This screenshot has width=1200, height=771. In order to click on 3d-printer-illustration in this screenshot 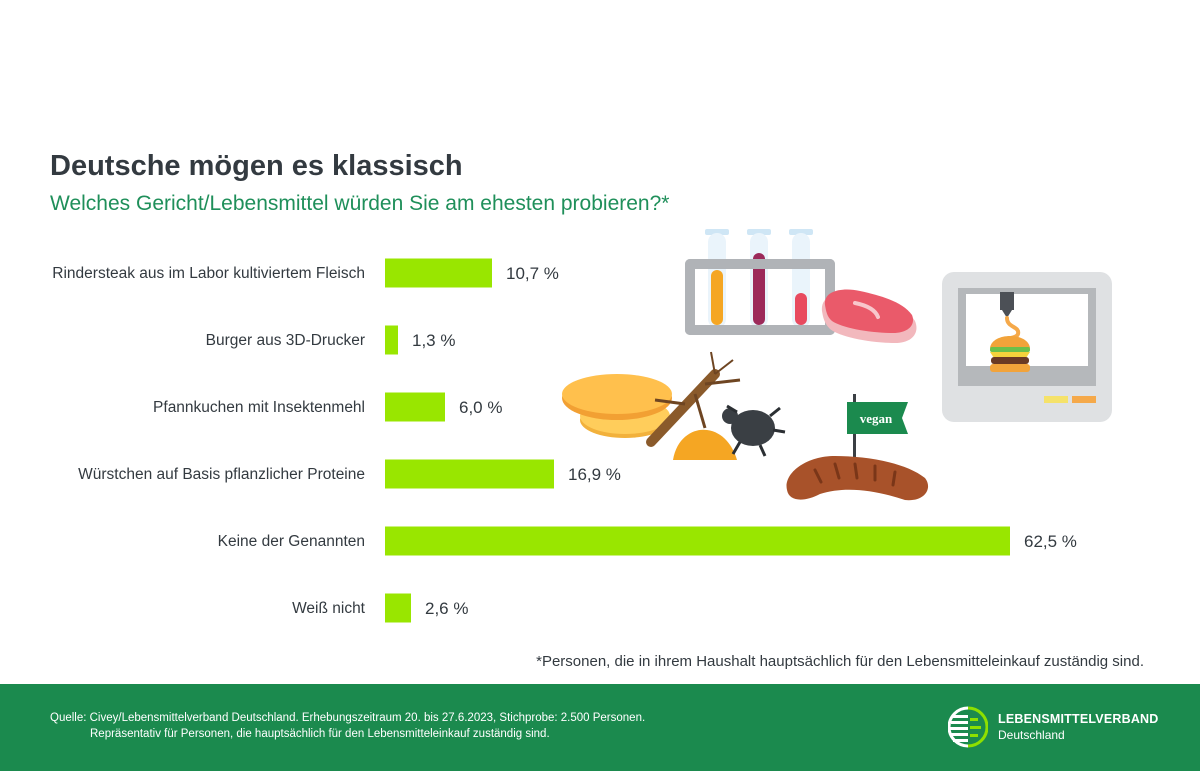, I will do `click(1027, 347)`.